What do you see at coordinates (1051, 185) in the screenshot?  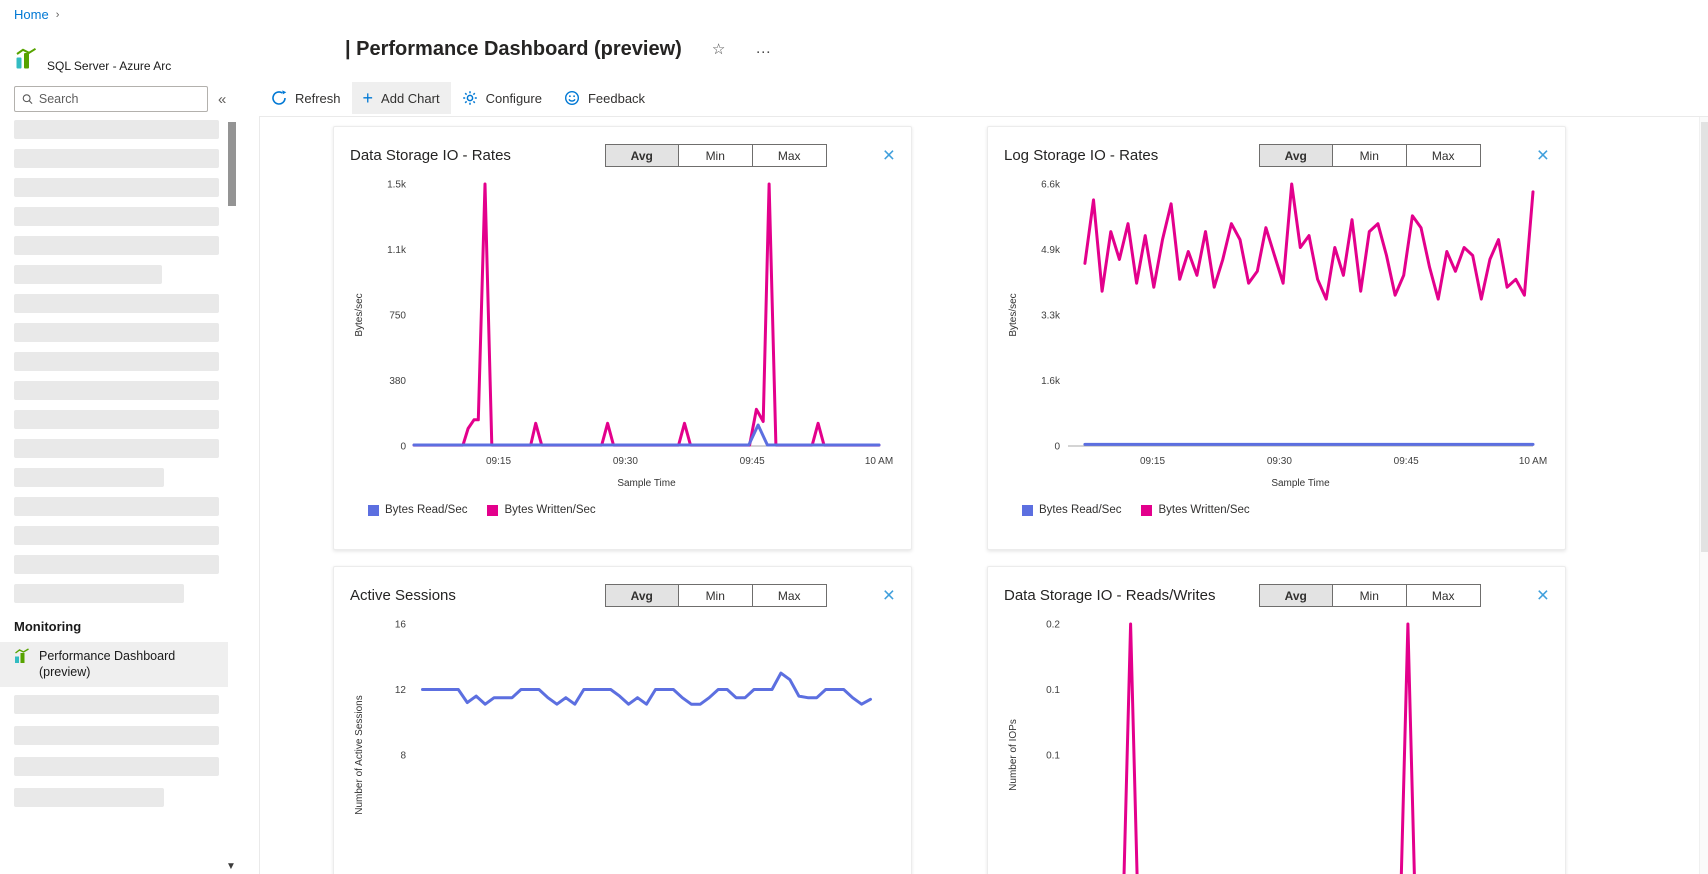 I see `svg-text: 6.6k` at bounding box center [1051, 185].